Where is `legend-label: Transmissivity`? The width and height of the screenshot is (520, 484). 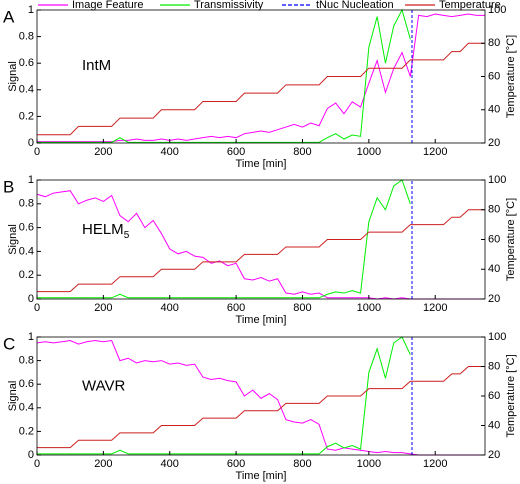
legend-label: Transmissivity is located at coordinates (229, 5).